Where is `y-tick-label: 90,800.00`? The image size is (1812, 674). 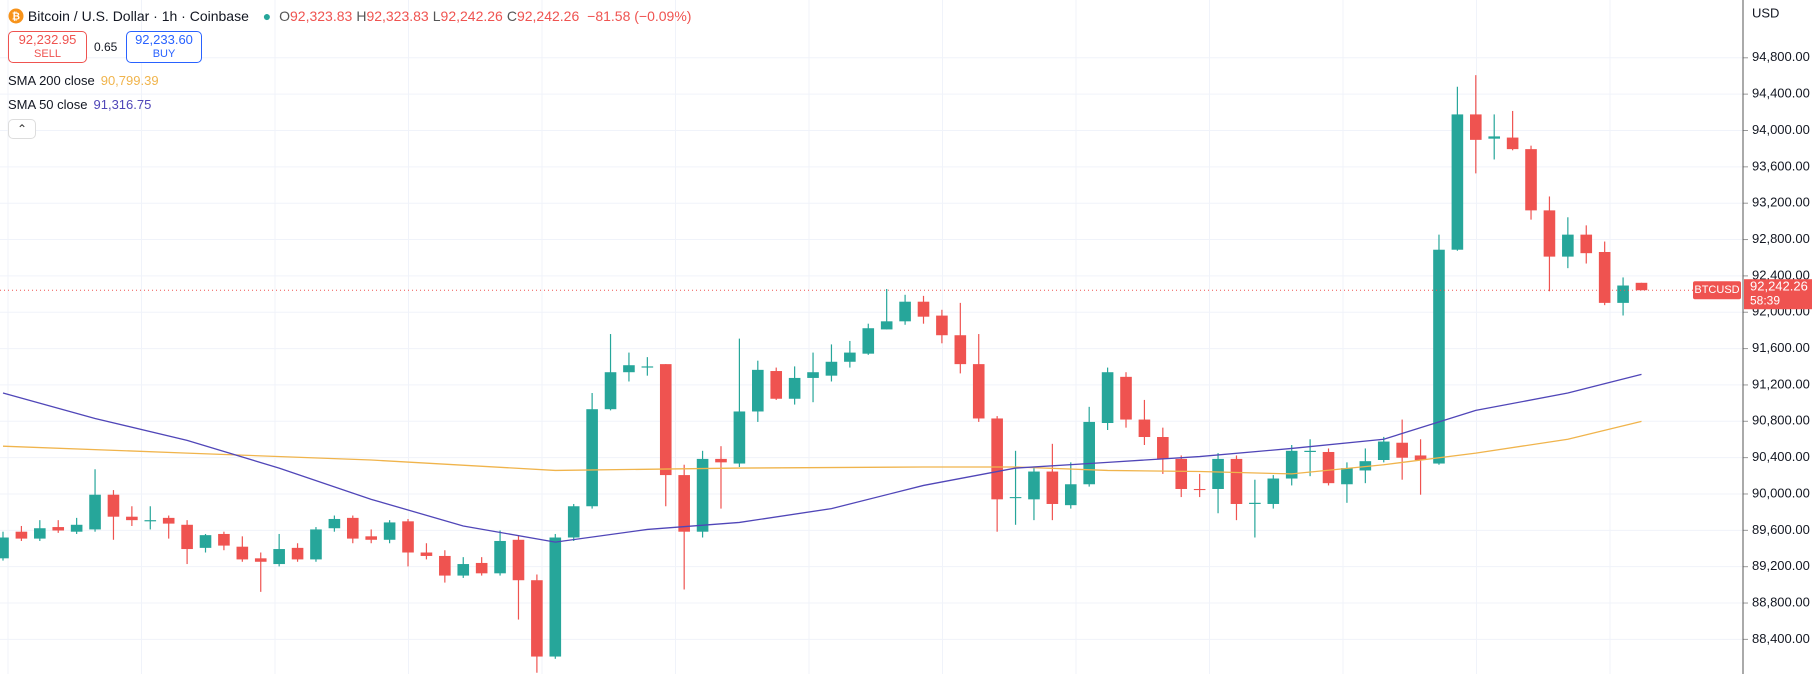
y-tick-label: 90,800.00 is located at coordinates (1781, 420).